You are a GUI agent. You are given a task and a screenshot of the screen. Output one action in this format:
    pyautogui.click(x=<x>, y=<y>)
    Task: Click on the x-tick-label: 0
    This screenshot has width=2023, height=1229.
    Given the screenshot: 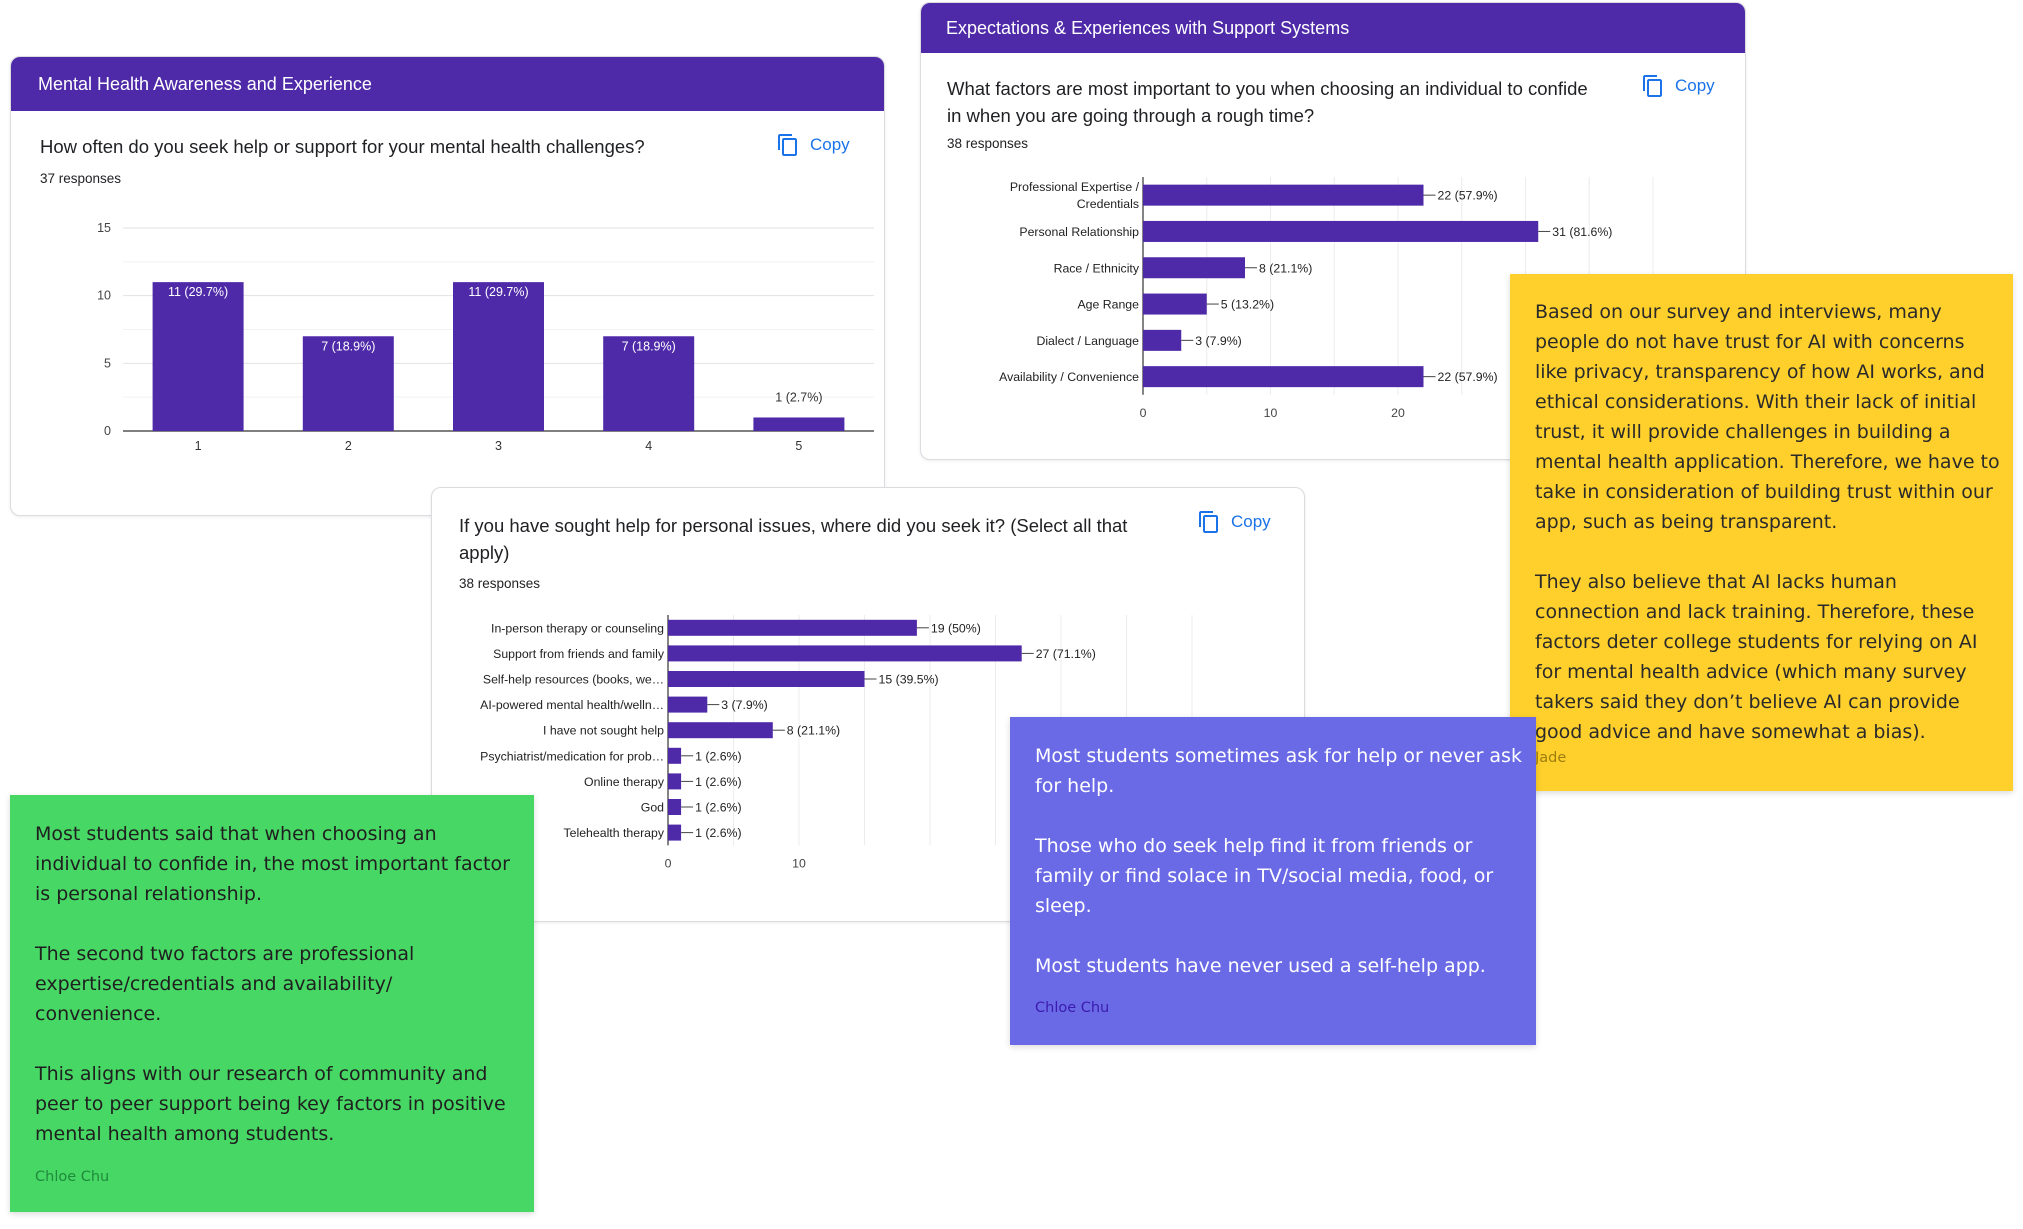 What is the action you would take?
    pyautogui.click(x=1143, y=413)
    